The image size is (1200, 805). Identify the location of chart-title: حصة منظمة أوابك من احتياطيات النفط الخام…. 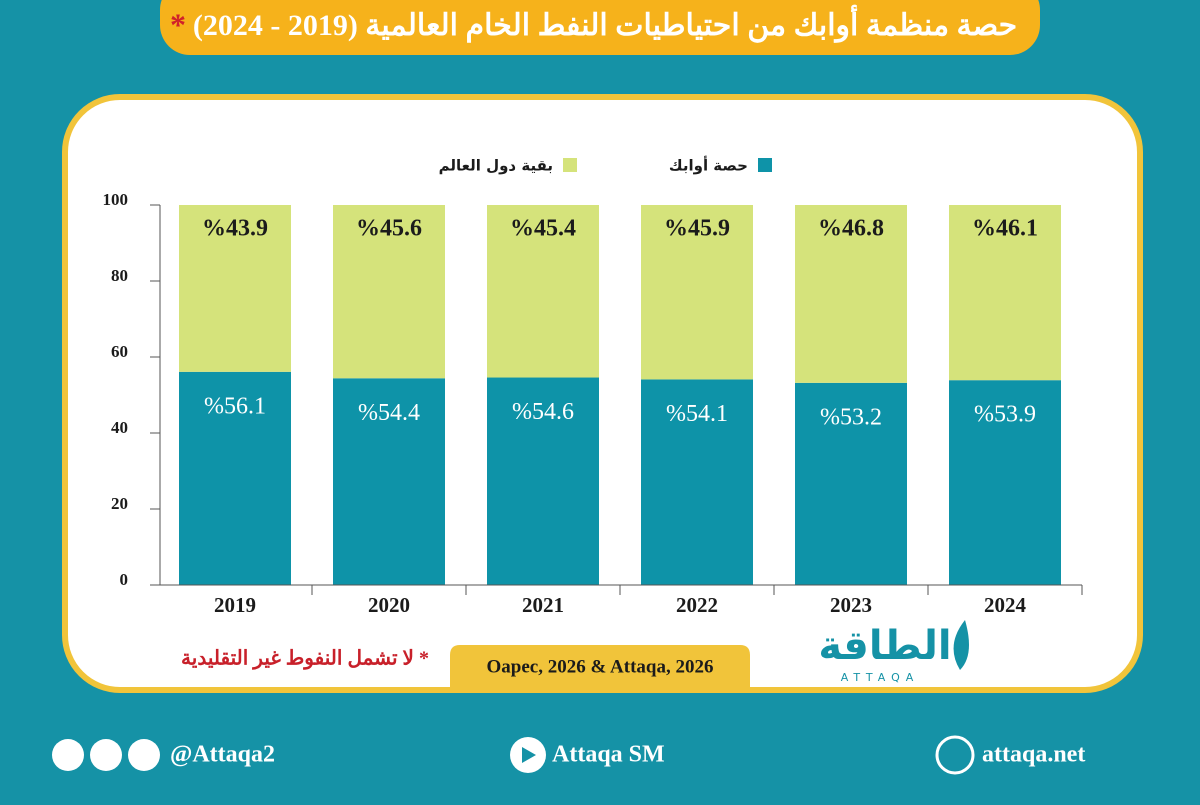
(605, 23).